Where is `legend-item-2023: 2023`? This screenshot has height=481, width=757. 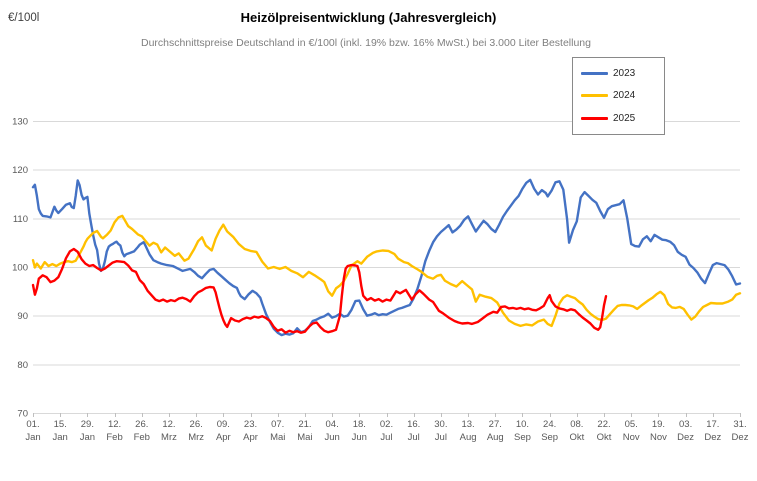 legend-item-2023: 2023 is located at coordinates (618, 73).